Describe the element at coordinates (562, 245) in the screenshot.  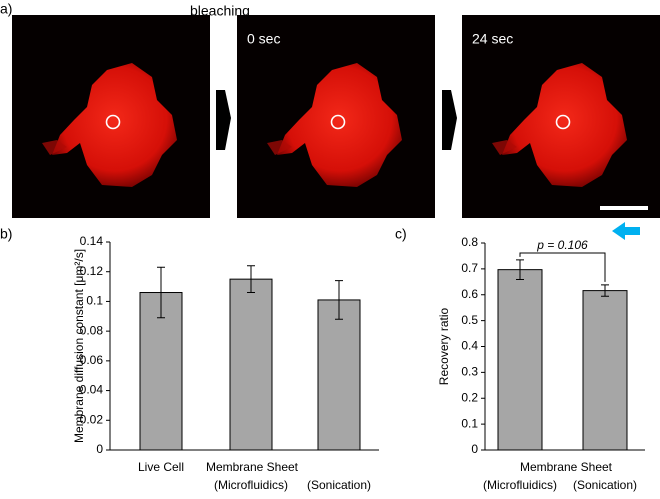
I see `annotation: p = 0.106` at that location.